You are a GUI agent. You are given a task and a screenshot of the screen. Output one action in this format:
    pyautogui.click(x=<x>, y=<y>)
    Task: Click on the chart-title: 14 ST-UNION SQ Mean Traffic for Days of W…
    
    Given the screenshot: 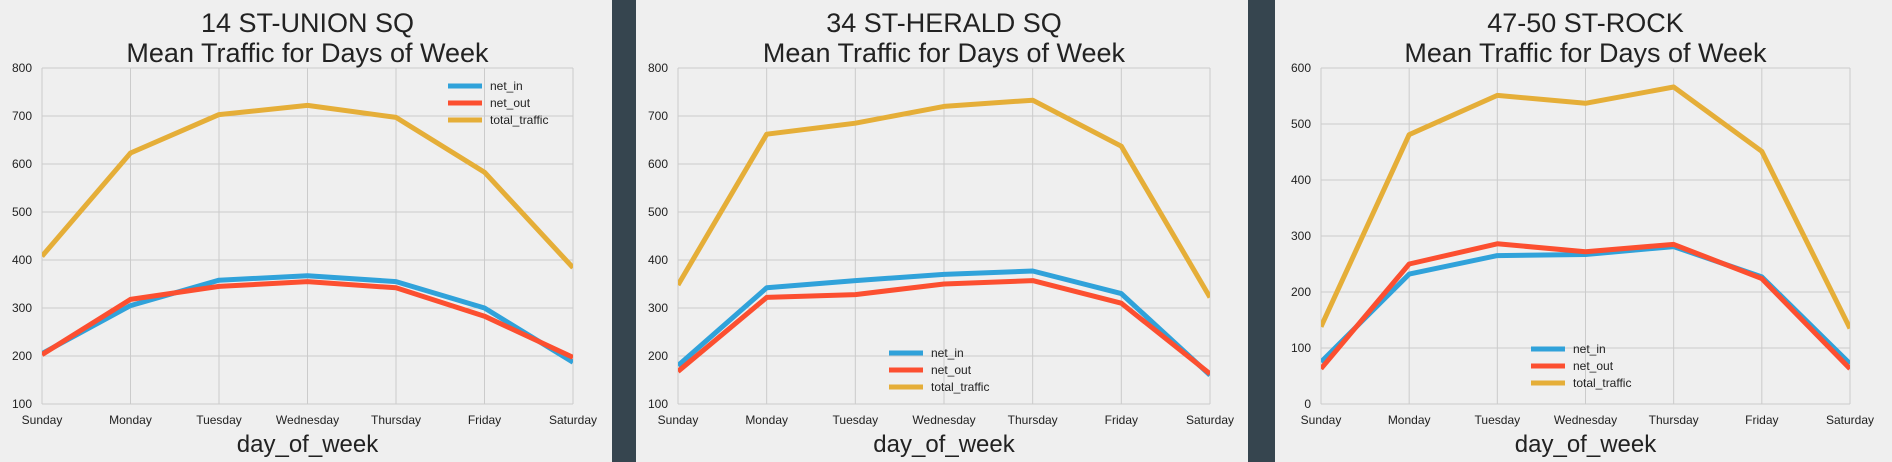 What is the action you would take?
    pyautogui.click(x=307, y=38)
    